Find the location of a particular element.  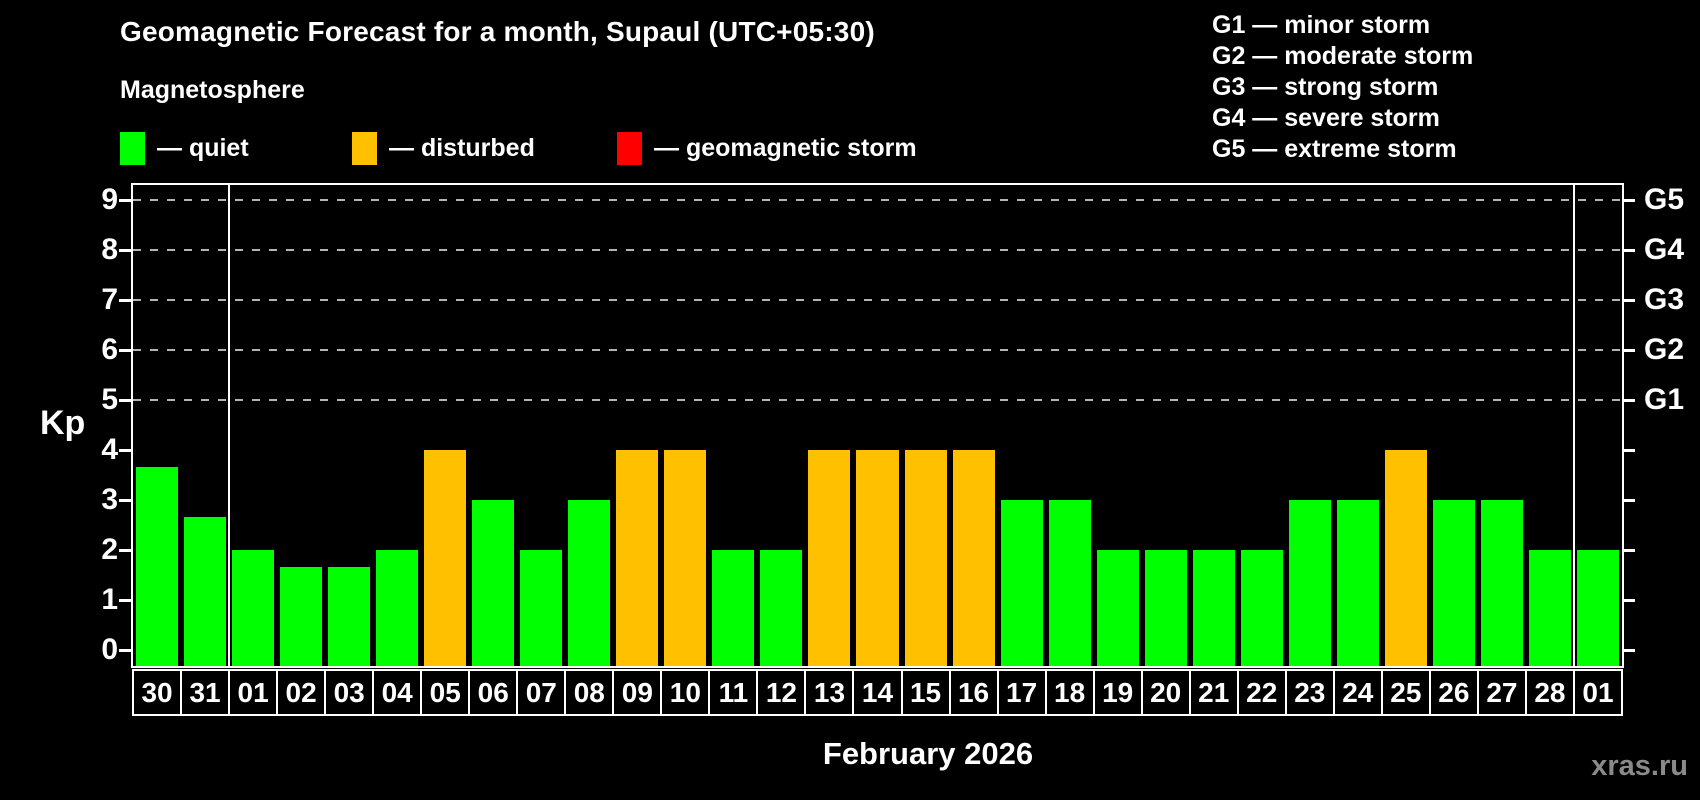

x-label-22-23: 22 is located at coordinates (1261, 692).